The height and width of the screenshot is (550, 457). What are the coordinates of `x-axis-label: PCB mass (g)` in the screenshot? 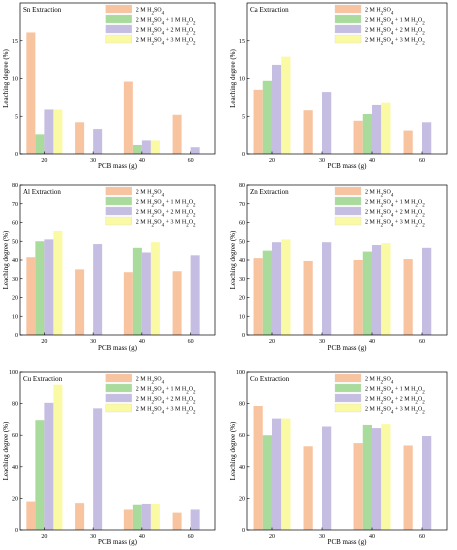 It's located at (118, 542).